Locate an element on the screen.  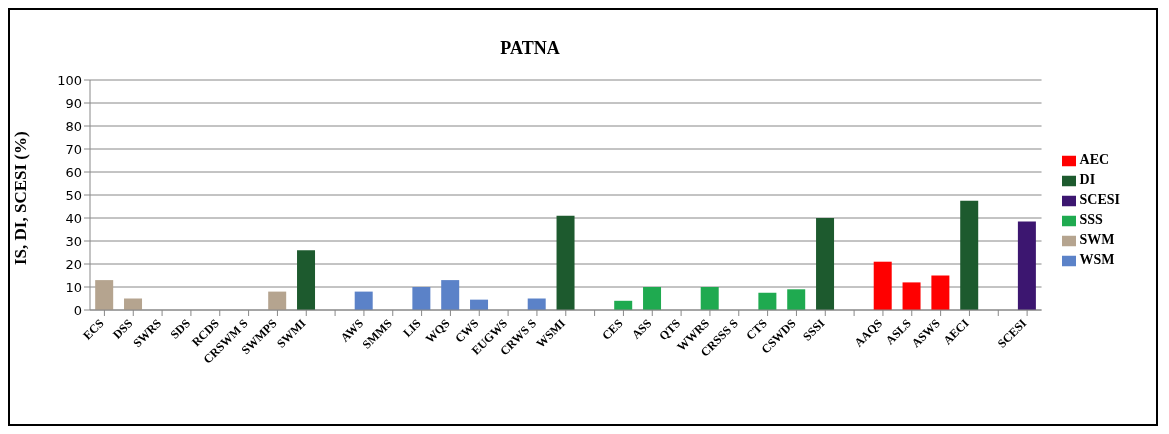
y-tick-label: 70 is located at coordinates (73, 149).